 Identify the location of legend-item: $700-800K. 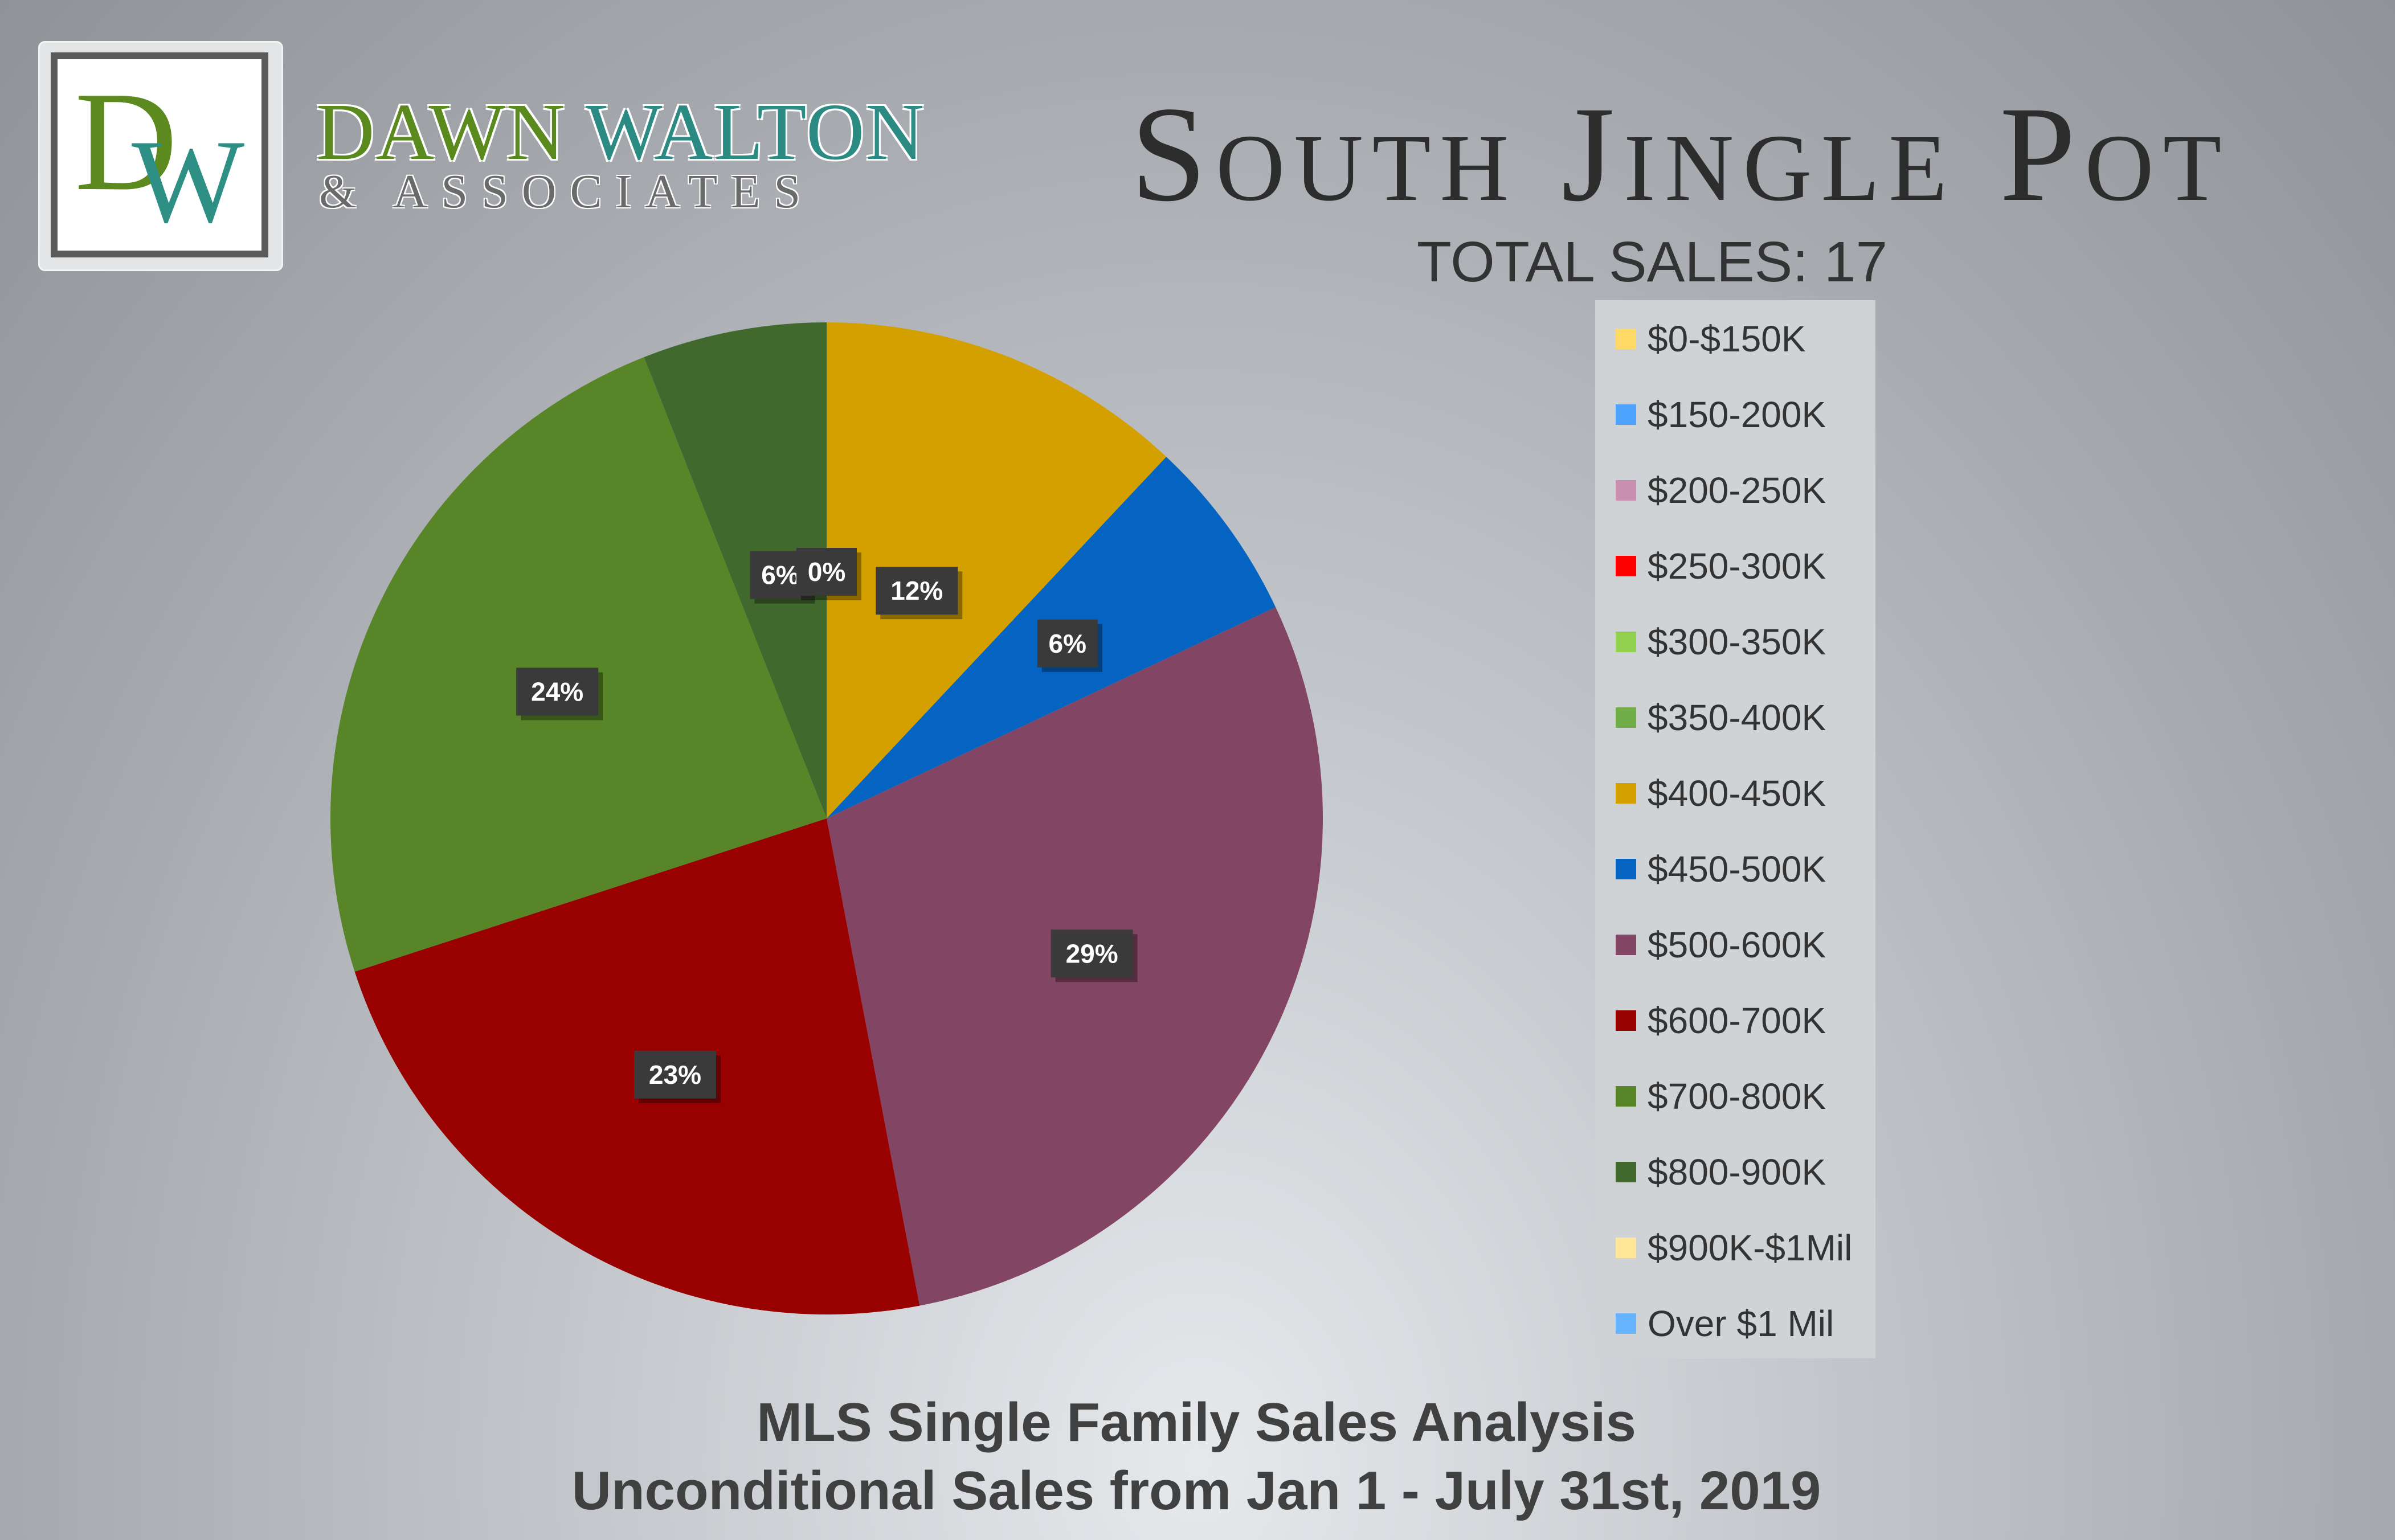
(1721, 1096).